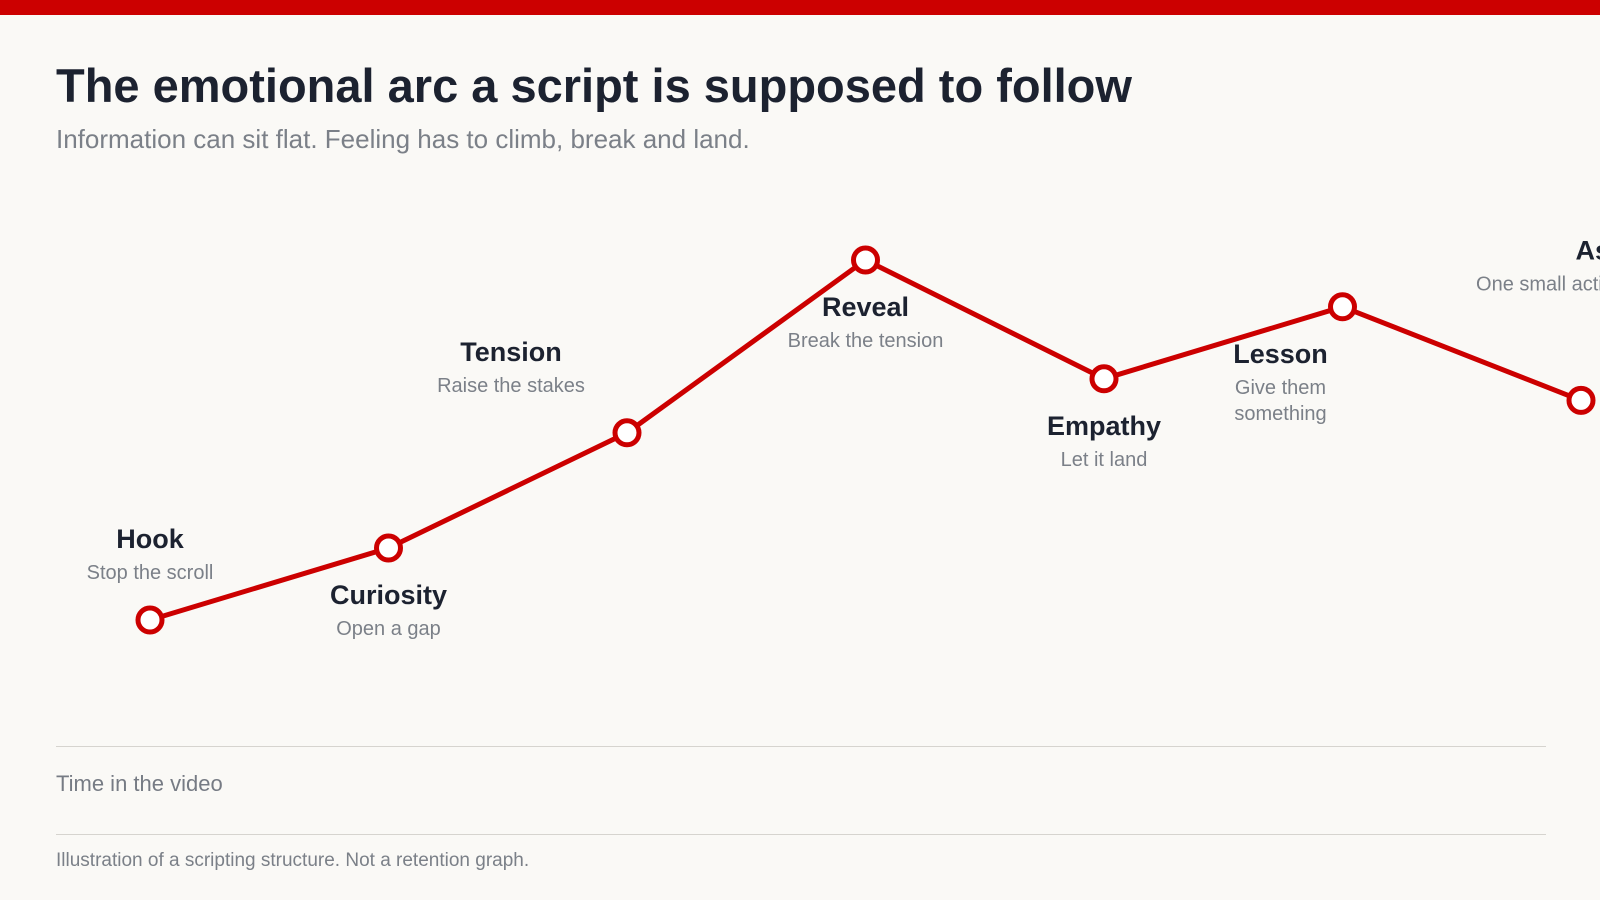 The height and width of the screenshot is (900, 1600). What do you see at coordinates (1581, 400) in the screenshot?
I see `point-ask` at bounding box center [1581, 400].